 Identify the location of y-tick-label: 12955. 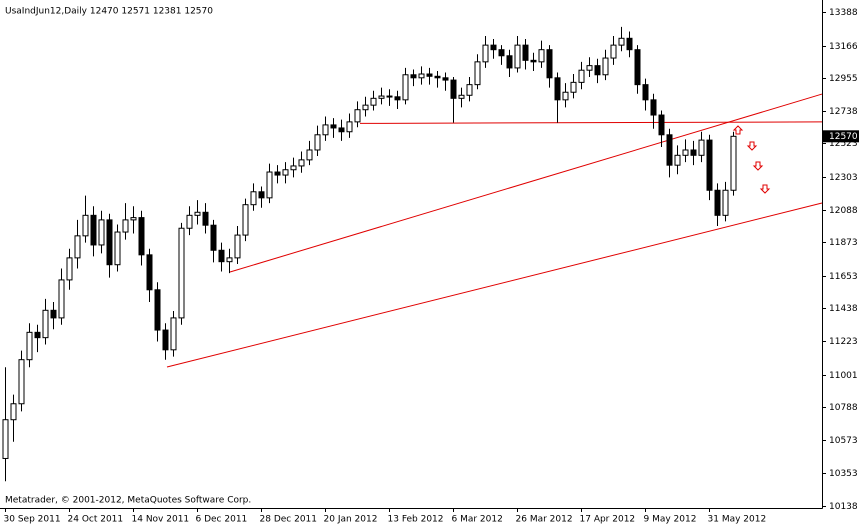
(843, 79).